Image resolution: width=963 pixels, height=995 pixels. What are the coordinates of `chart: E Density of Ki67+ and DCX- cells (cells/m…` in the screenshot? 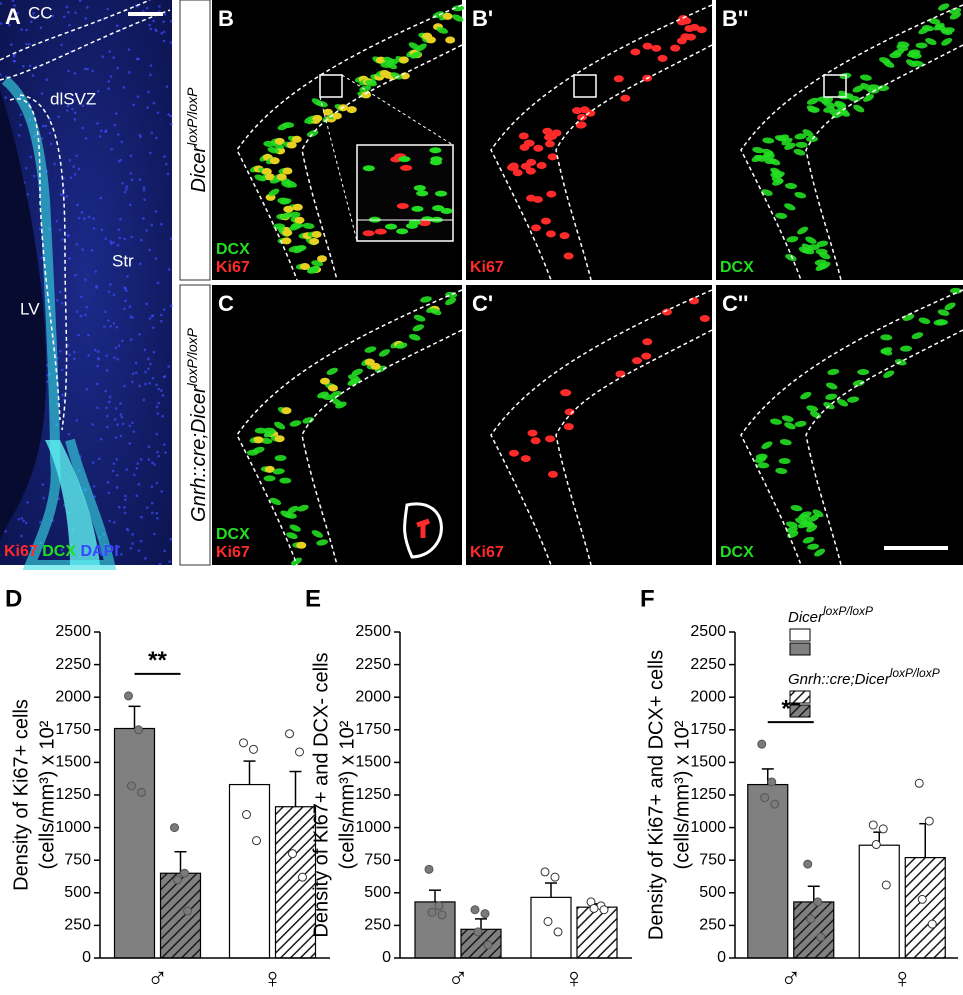 It's located at (468, 789).